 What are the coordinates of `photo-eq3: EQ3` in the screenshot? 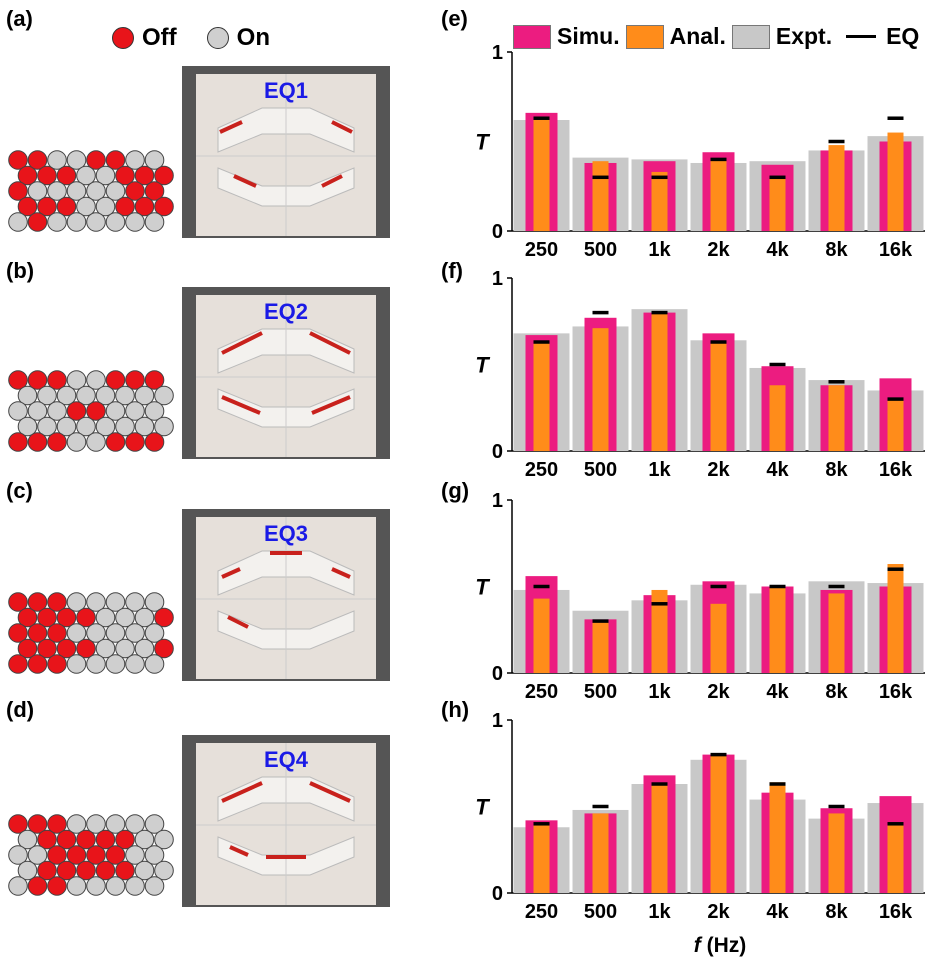 It's located at (286, 595).